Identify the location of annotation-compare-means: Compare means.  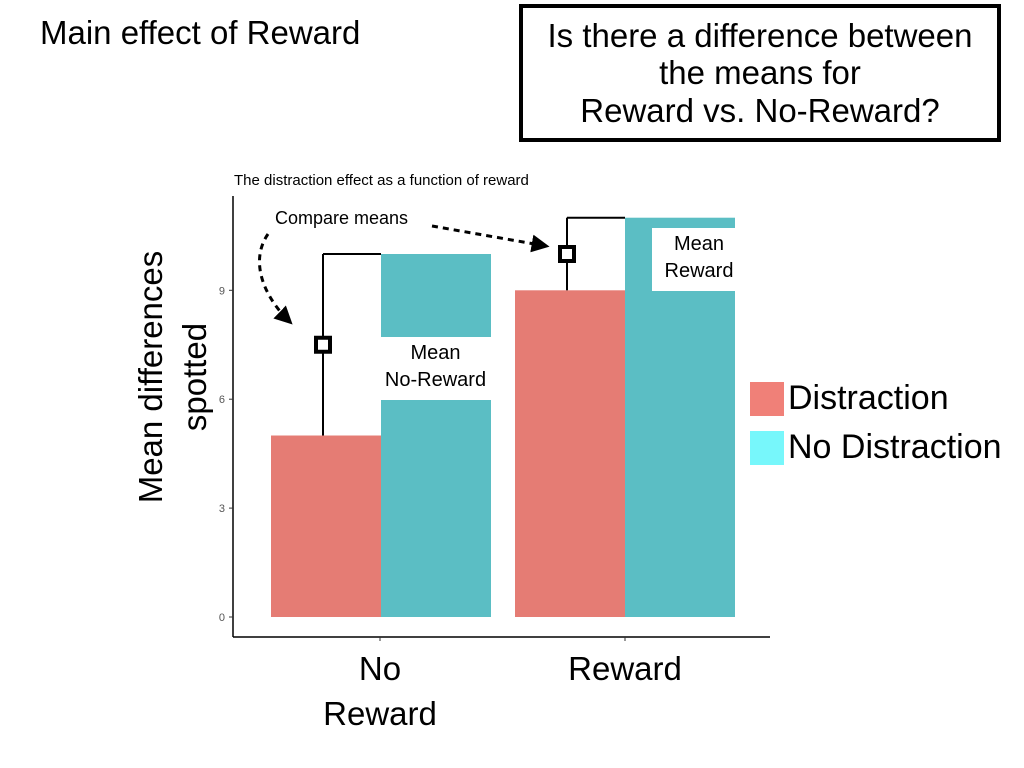
(341, 218).